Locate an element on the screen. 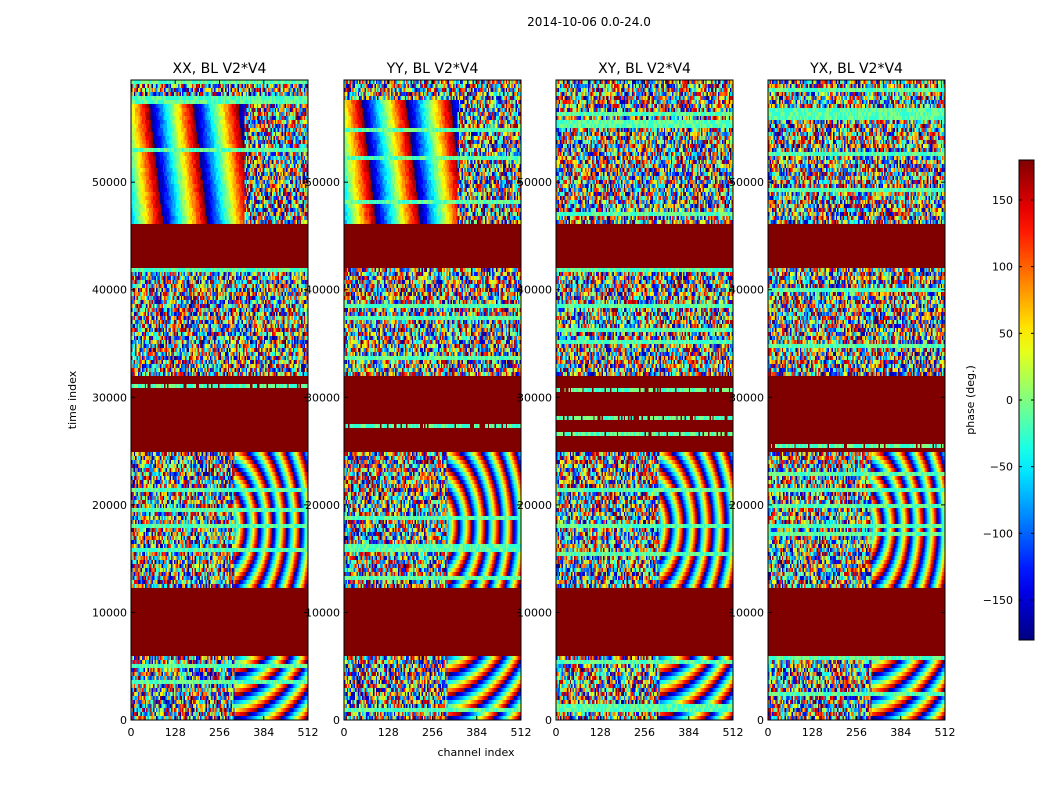 Image resolution: width=1050 pixels, height=800 pixels. colorbar-label: phase (deg.) is located at coordinates (970, 400).